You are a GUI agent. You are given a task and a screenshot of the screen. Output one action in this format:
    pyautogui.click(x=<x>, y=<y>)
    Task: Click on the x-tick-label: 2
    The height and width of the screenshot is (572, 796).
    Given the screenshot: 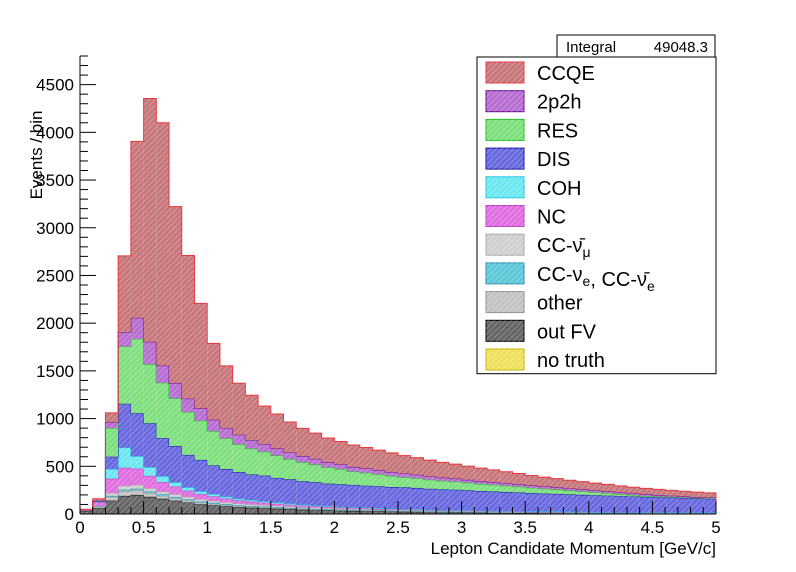 What is the action you would take?
    pyautogui.click(x=334, y=527)
    